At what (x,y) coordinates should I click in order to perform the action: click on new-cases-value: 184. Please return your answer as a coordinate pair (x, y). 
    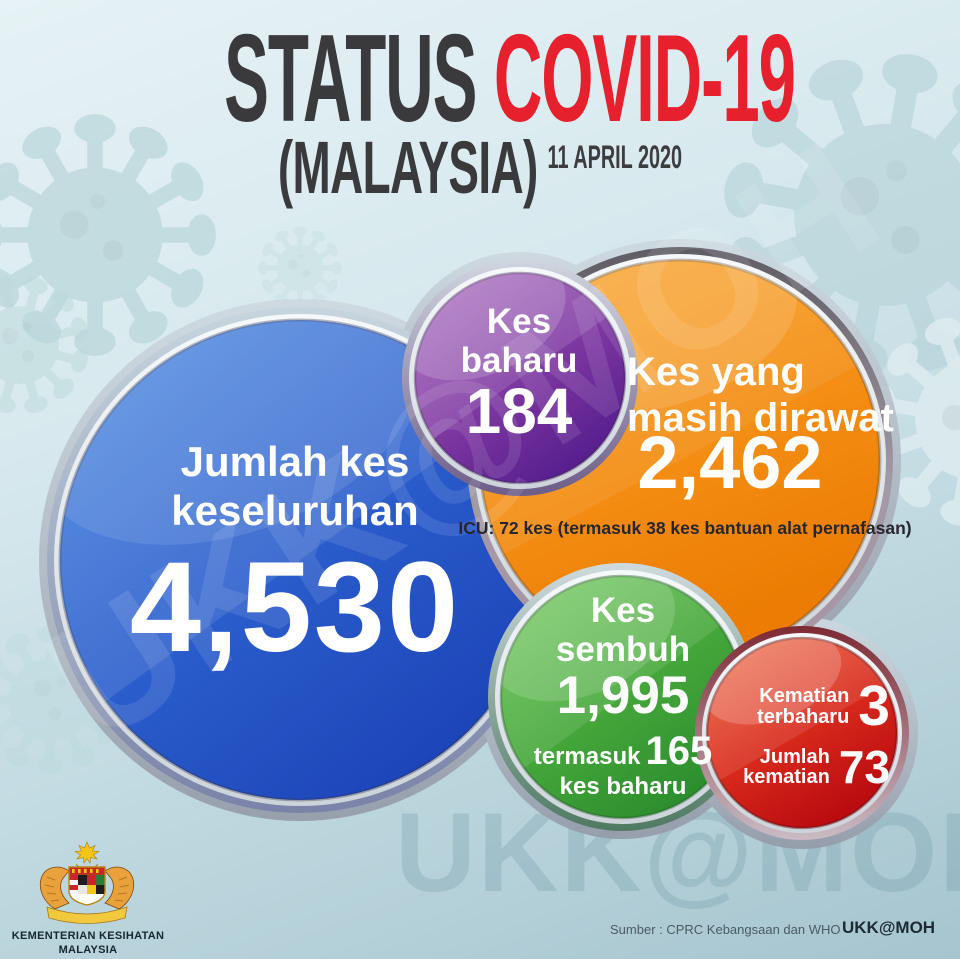
    Looking at the image, I should click on (519, 411).